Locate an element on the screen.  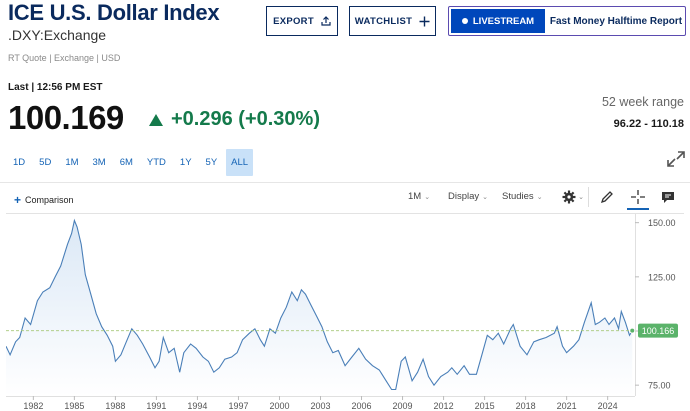
comment-icon is located at coordinates (668, 197).